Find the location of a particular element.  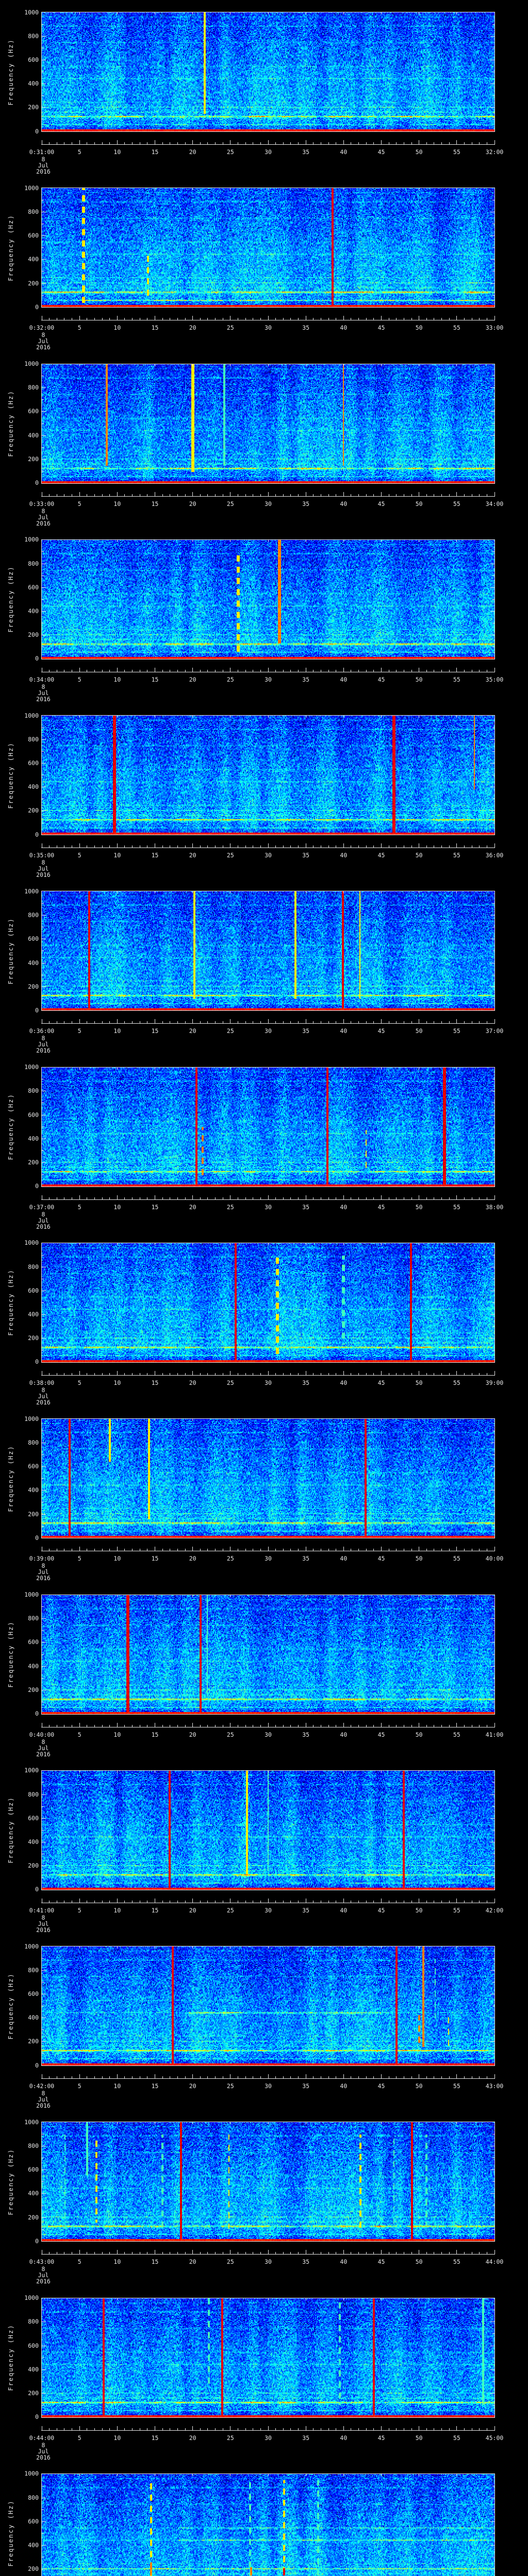

x-tick-label: 40 is located at coordinates (344, 2438).